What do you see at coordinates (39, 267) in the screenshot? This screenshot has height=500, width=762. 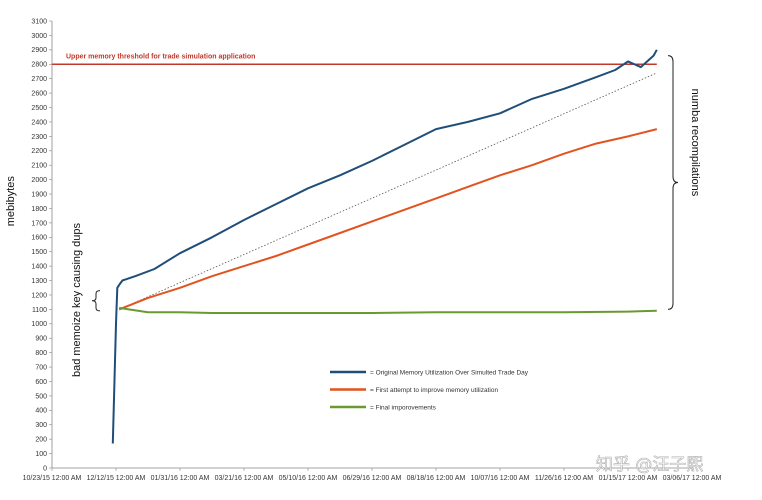 I see `y-tick-label: 1400` at bounding box center [39, 267].